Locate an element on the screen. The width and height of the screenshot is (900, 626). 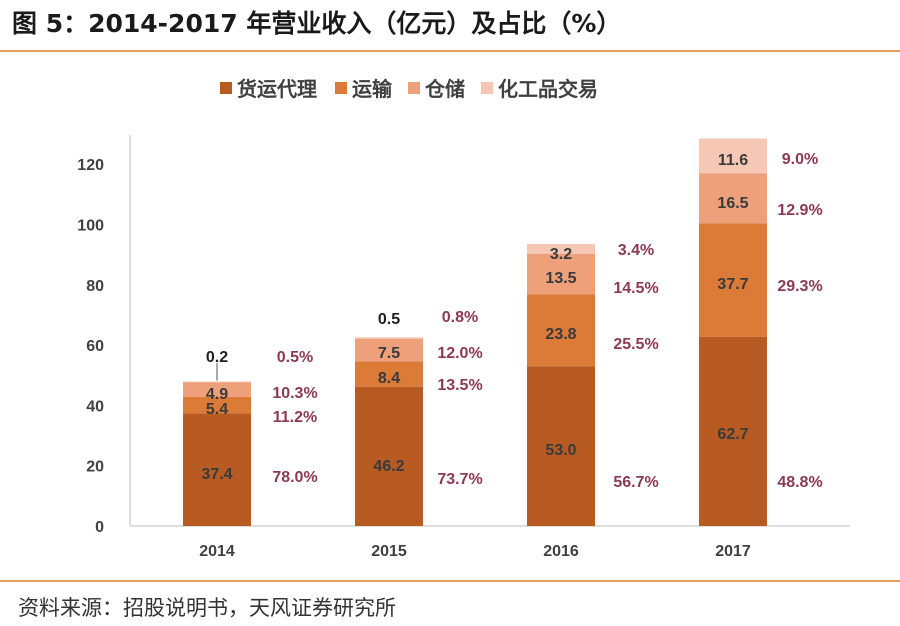
value-label: 37.4 is located at coordinates (216, 474).